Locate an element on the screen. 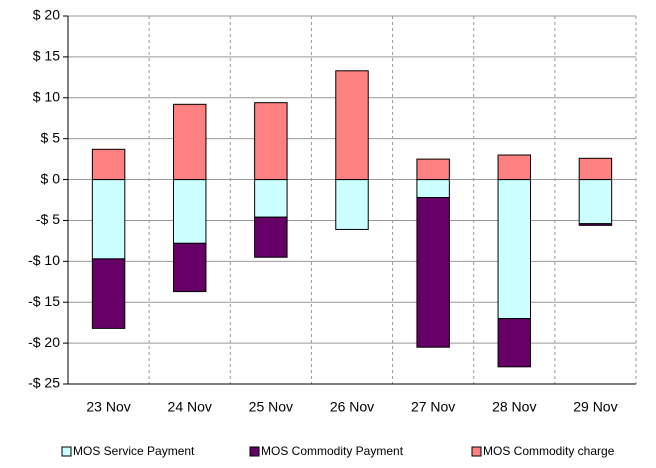 This screenshot has width=656, height=468. y-tick-label: -$ 20 is located at coordinates (44, 342).